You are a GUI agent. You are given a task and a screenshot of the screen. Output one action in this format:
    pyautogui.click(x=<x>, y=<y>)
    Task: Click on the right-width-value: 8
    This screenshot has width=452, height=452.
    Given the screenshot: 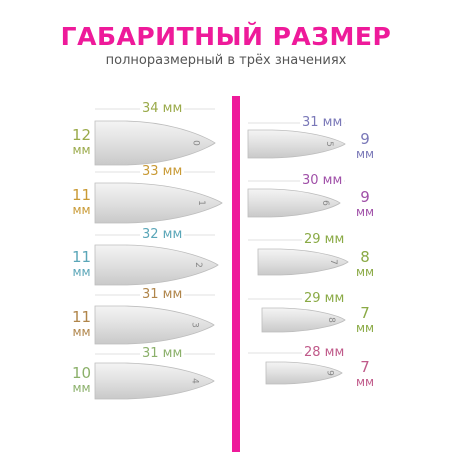 What is the action you would take?
    pyautogui.click(x=365, y=257)
    